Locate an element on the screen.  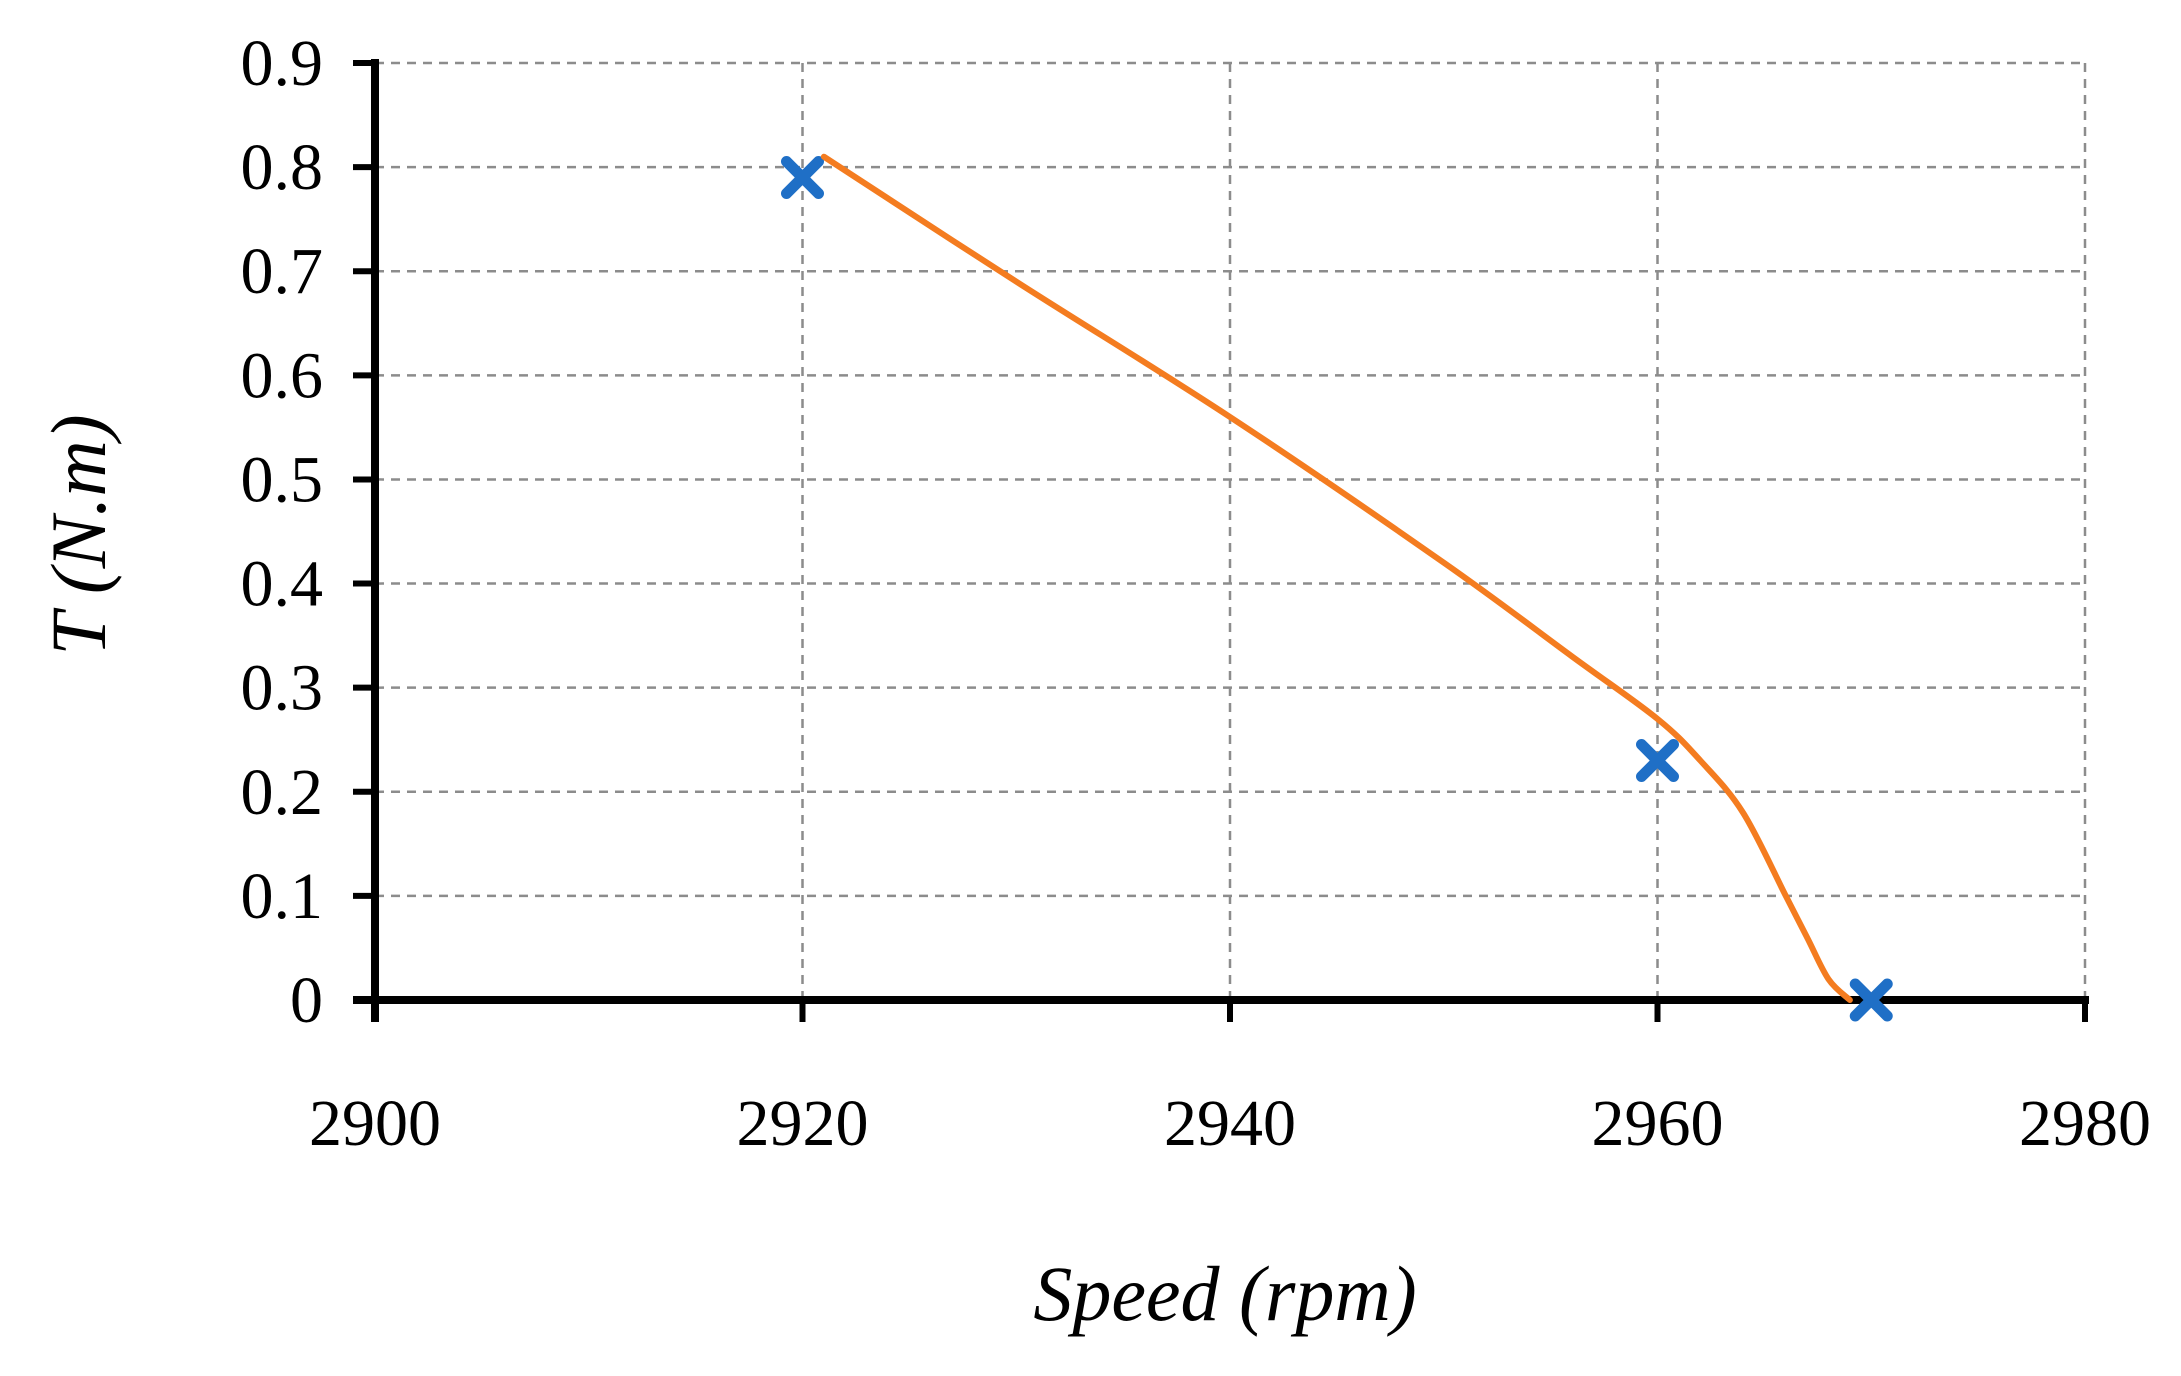
y-tick-label-2: 0.2 is located at coordinates (282, 792).